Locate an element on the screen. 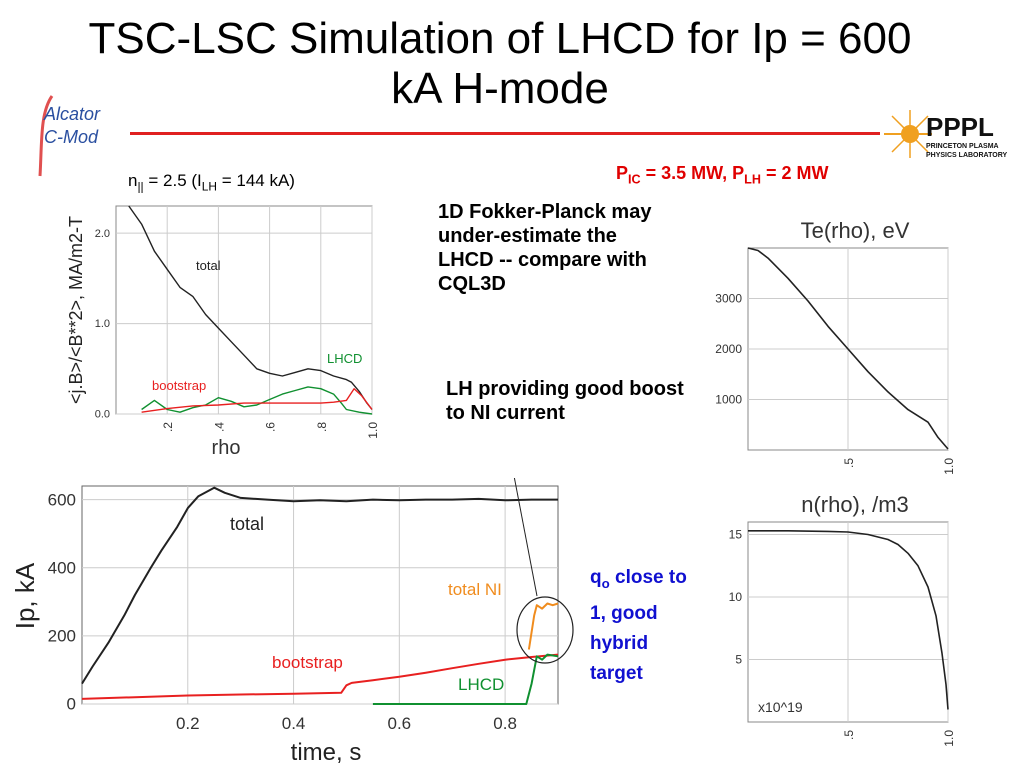 Image resolution: width=1024 pixels, height=768 pixels. power-note: PIC = 3.5 MW, PLH = 2 MW is located at coordinates (722, 175).